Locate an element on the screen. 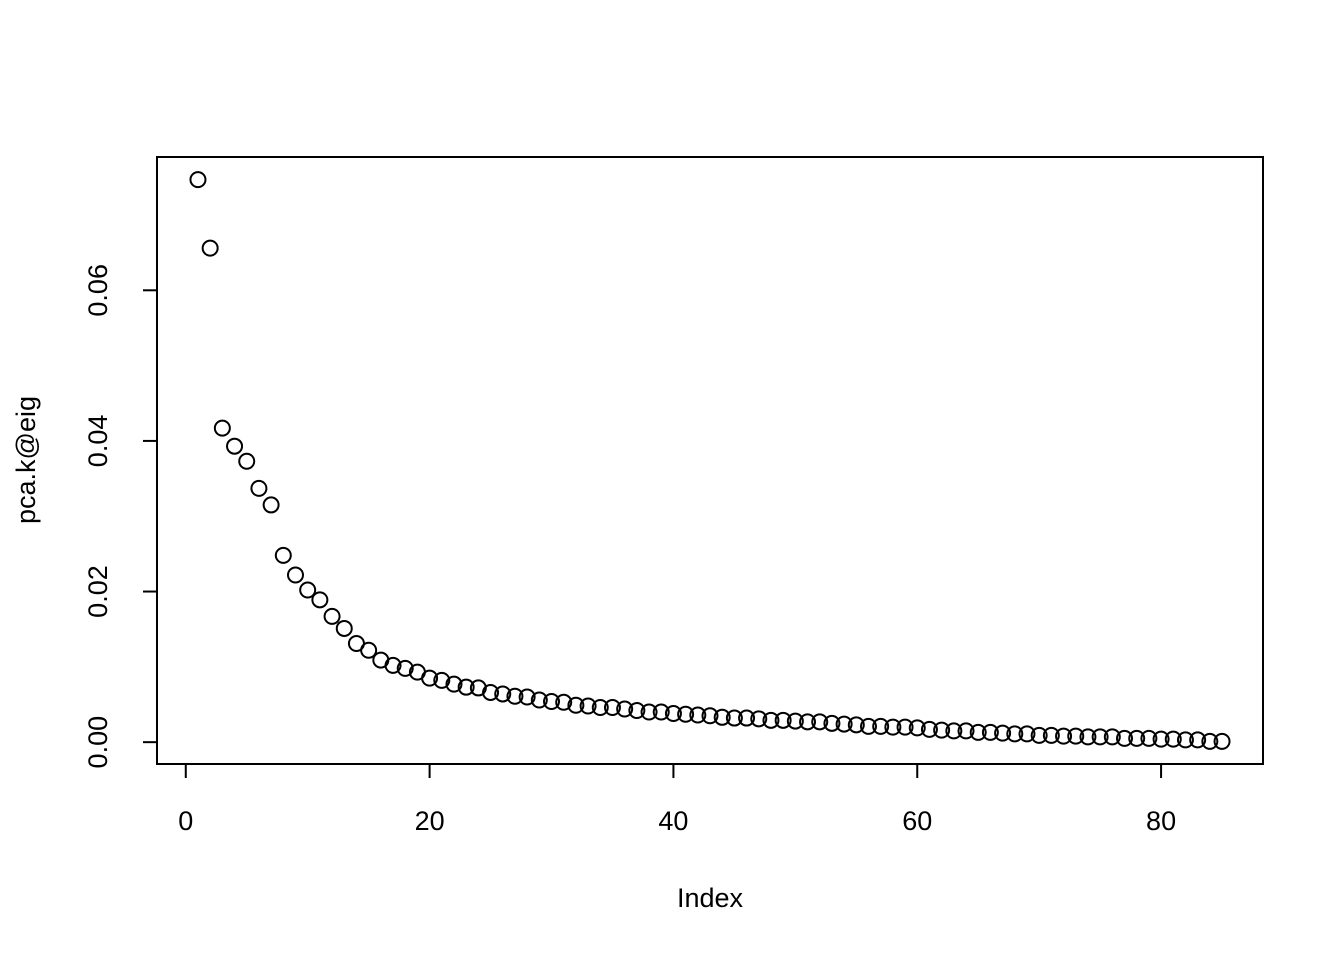 The width and height of the screenshot is (1344, 965). x-tick-label: 0 is located at coordinates (185, 821).